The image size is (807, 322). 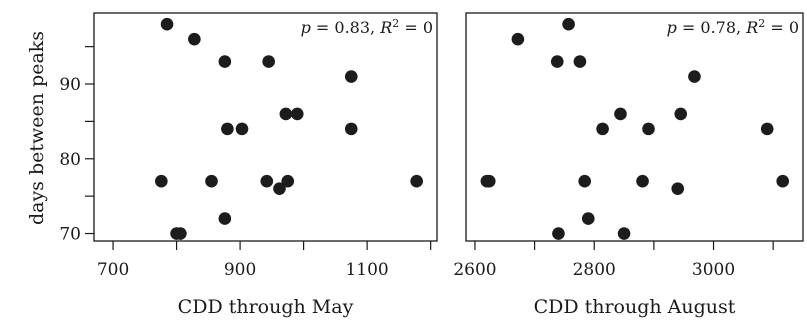 What do you see at coordinates (345, 27) in the screenshot?
I see `annotation-p-text: = 0.83,` at bounding box center [345, 27].